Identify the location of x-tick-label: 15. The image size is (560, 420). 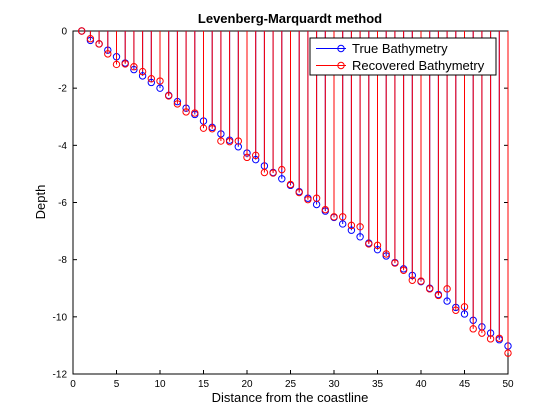
(204, 384).